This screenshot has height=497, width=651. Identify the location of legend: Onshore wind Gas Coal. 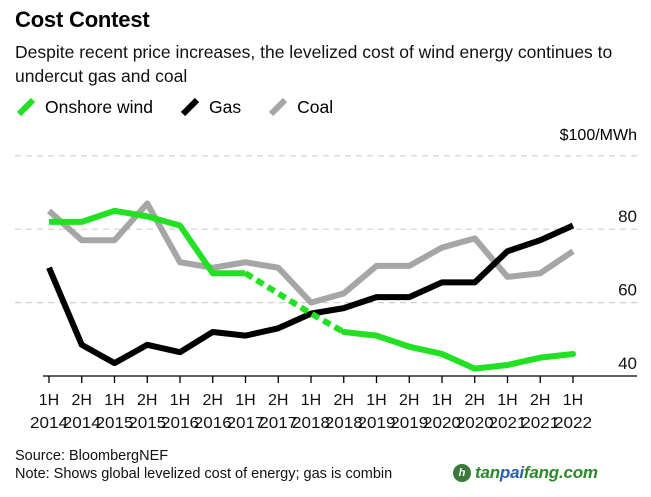
(187, 107).